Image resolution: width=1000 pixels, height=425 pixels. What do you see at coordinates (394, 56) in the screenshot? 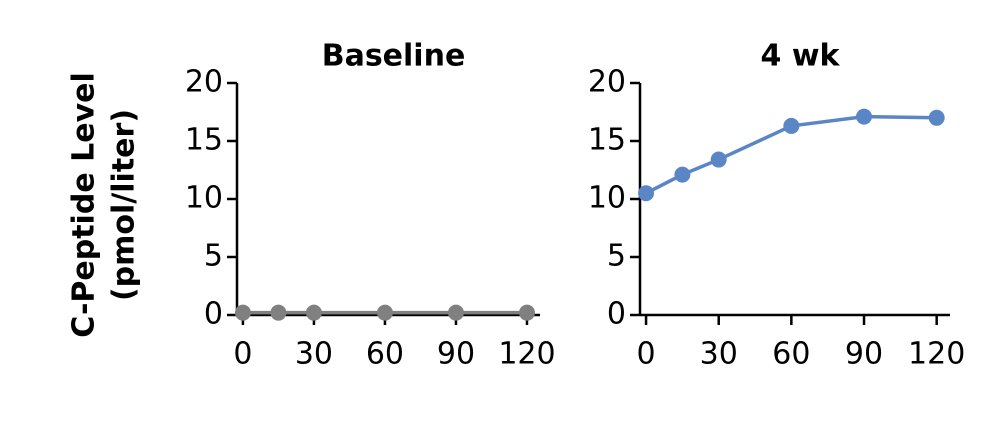
I see `chart-title: Baseline` at bounding box center [394, 56].